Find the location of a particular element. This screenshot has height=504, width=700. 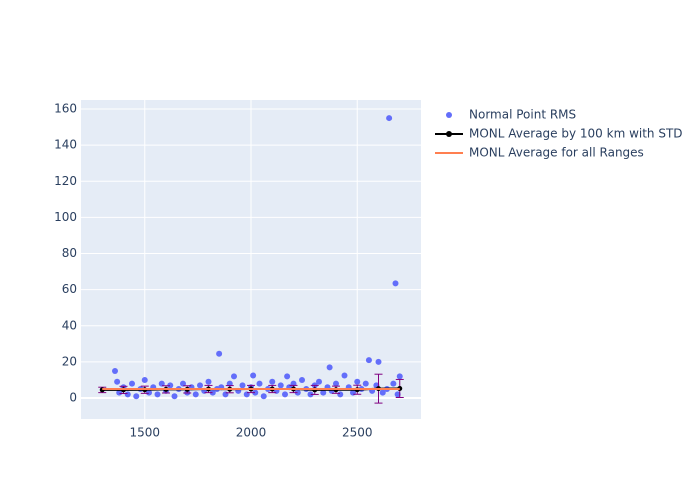

x-tick-label: 1500 is located at coordinates (144, 433).